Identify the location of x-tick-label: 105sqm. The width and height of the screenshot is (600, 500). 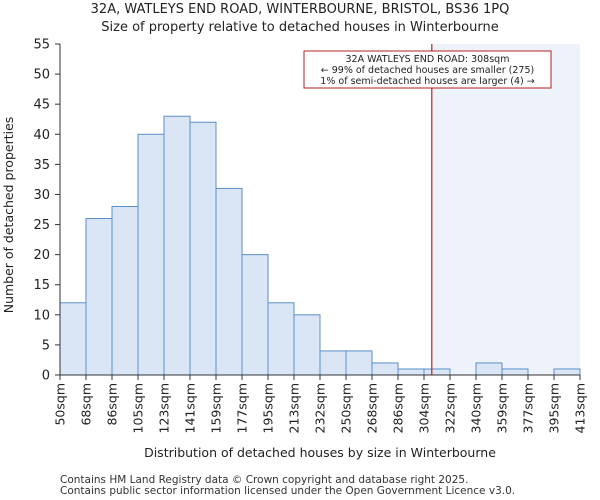
(138, 408).